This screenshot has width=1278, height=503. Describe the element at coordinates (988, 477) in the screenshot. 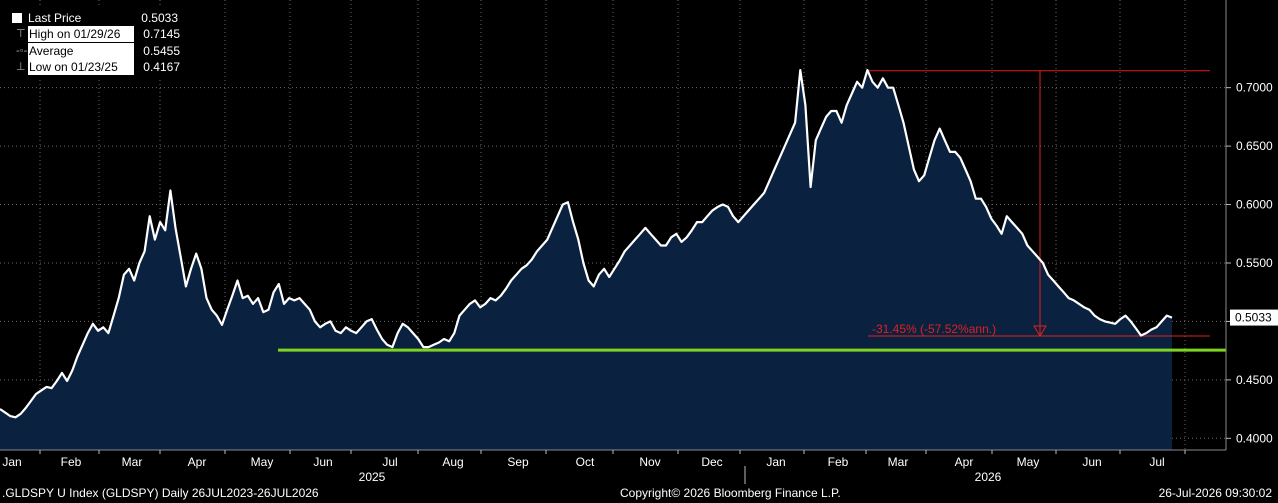

I see `year-label: 2026` at that location.